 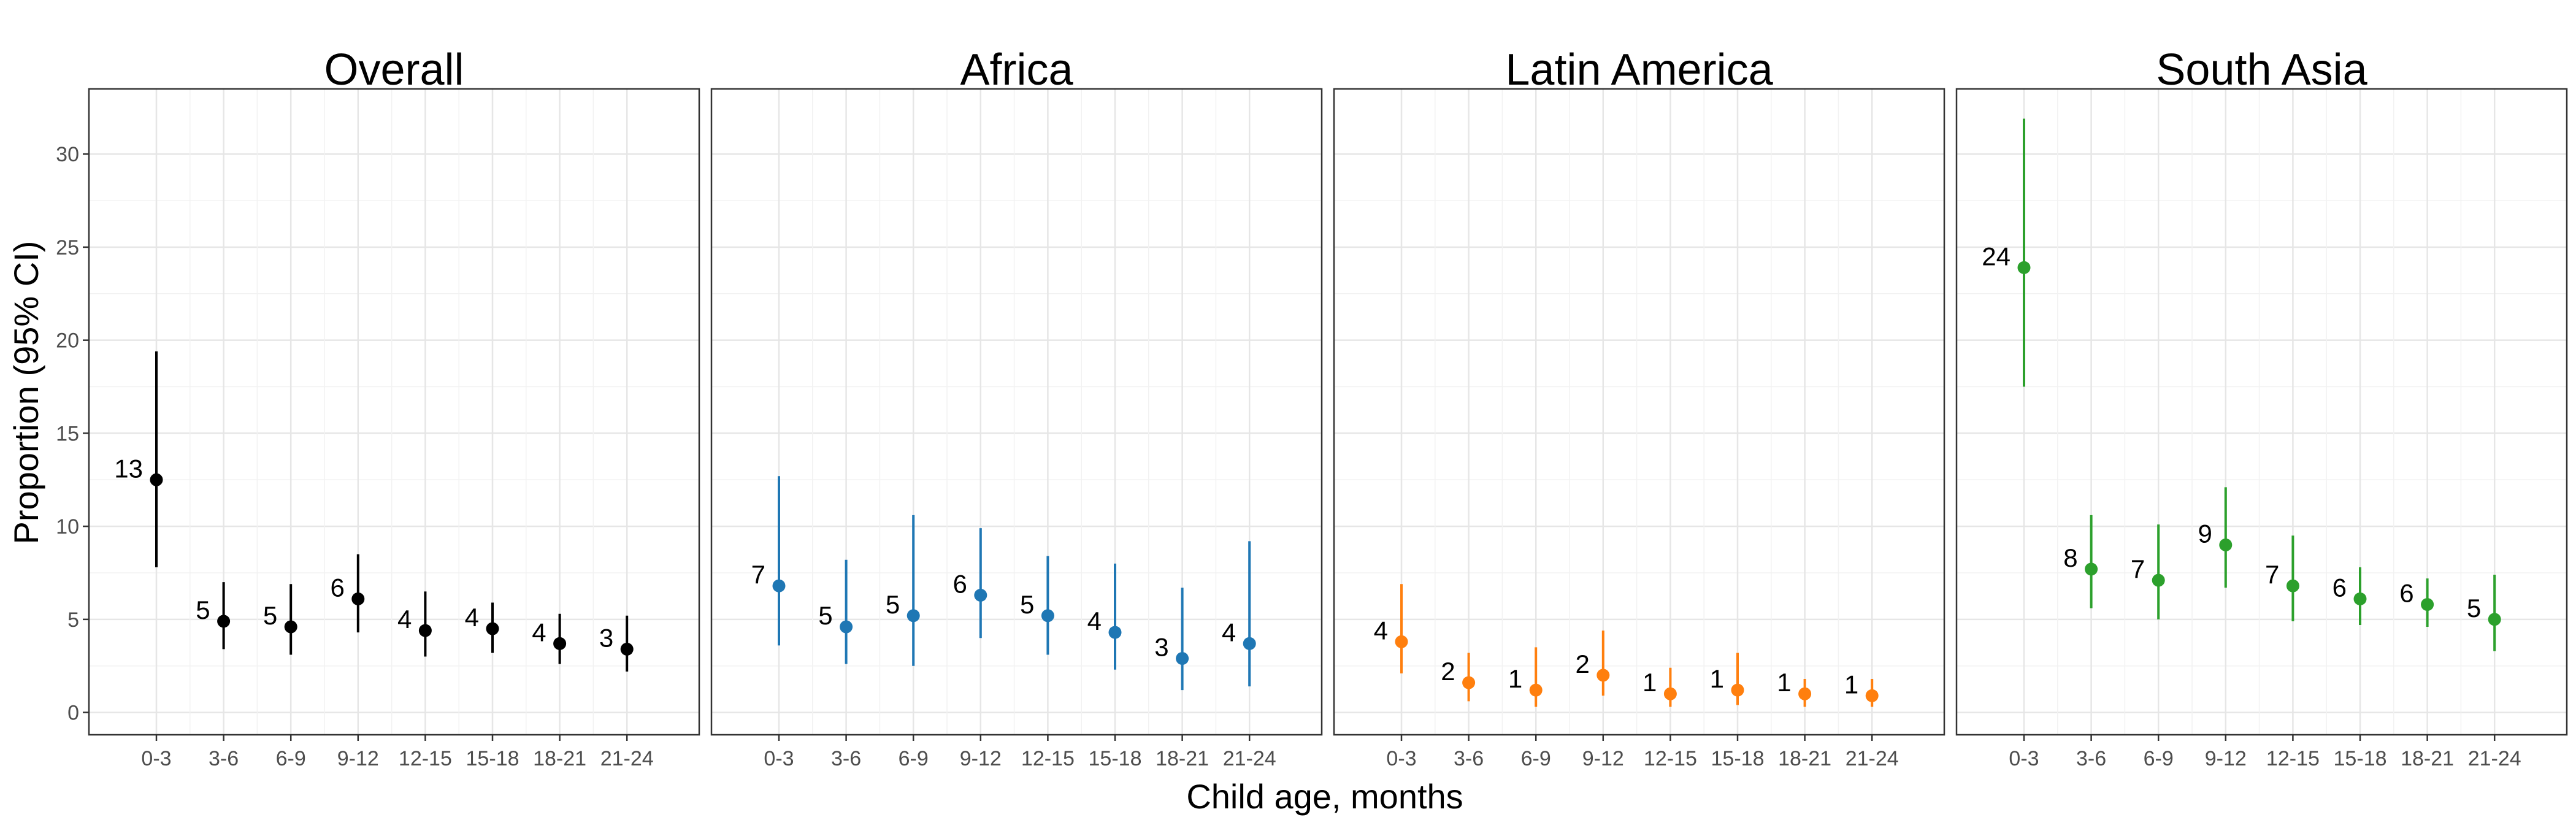 What do you see at coordinates (1182, 758) in the screenshot?
I see `x-tick-label: 18-21` at bounding box center [1182, 758].